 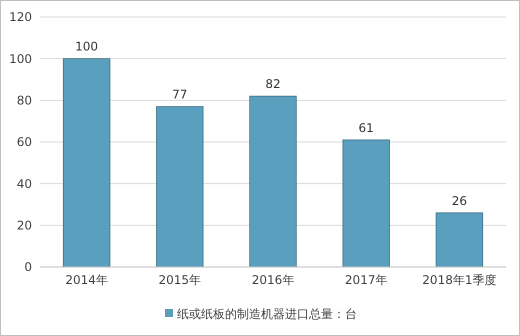 I want to click on x-tick-label: 2015年, so click(x=180, y=280).